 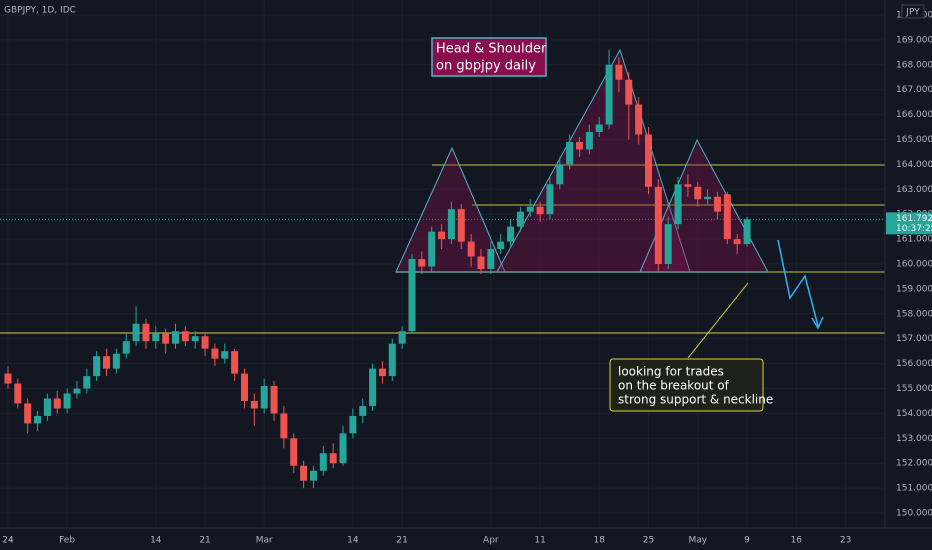 I want to click on annotation-text: strong support & neckline, so click(x=695, y=400).